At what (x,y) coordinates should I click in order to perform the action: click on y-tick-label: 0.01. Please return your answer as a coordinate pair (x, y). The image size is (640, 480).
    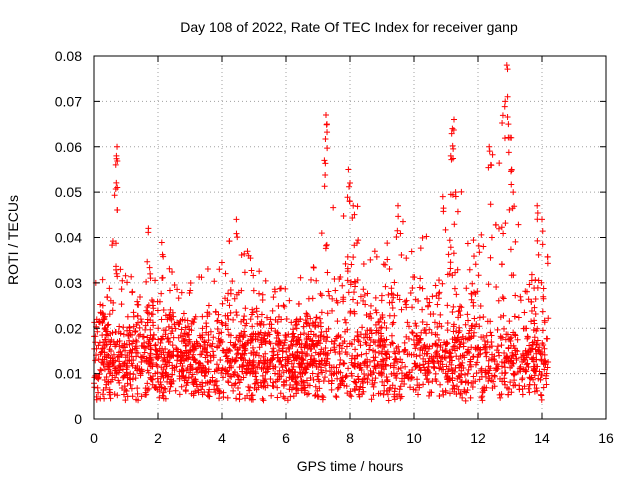
    Looking at the image, I should click on (68, 374).